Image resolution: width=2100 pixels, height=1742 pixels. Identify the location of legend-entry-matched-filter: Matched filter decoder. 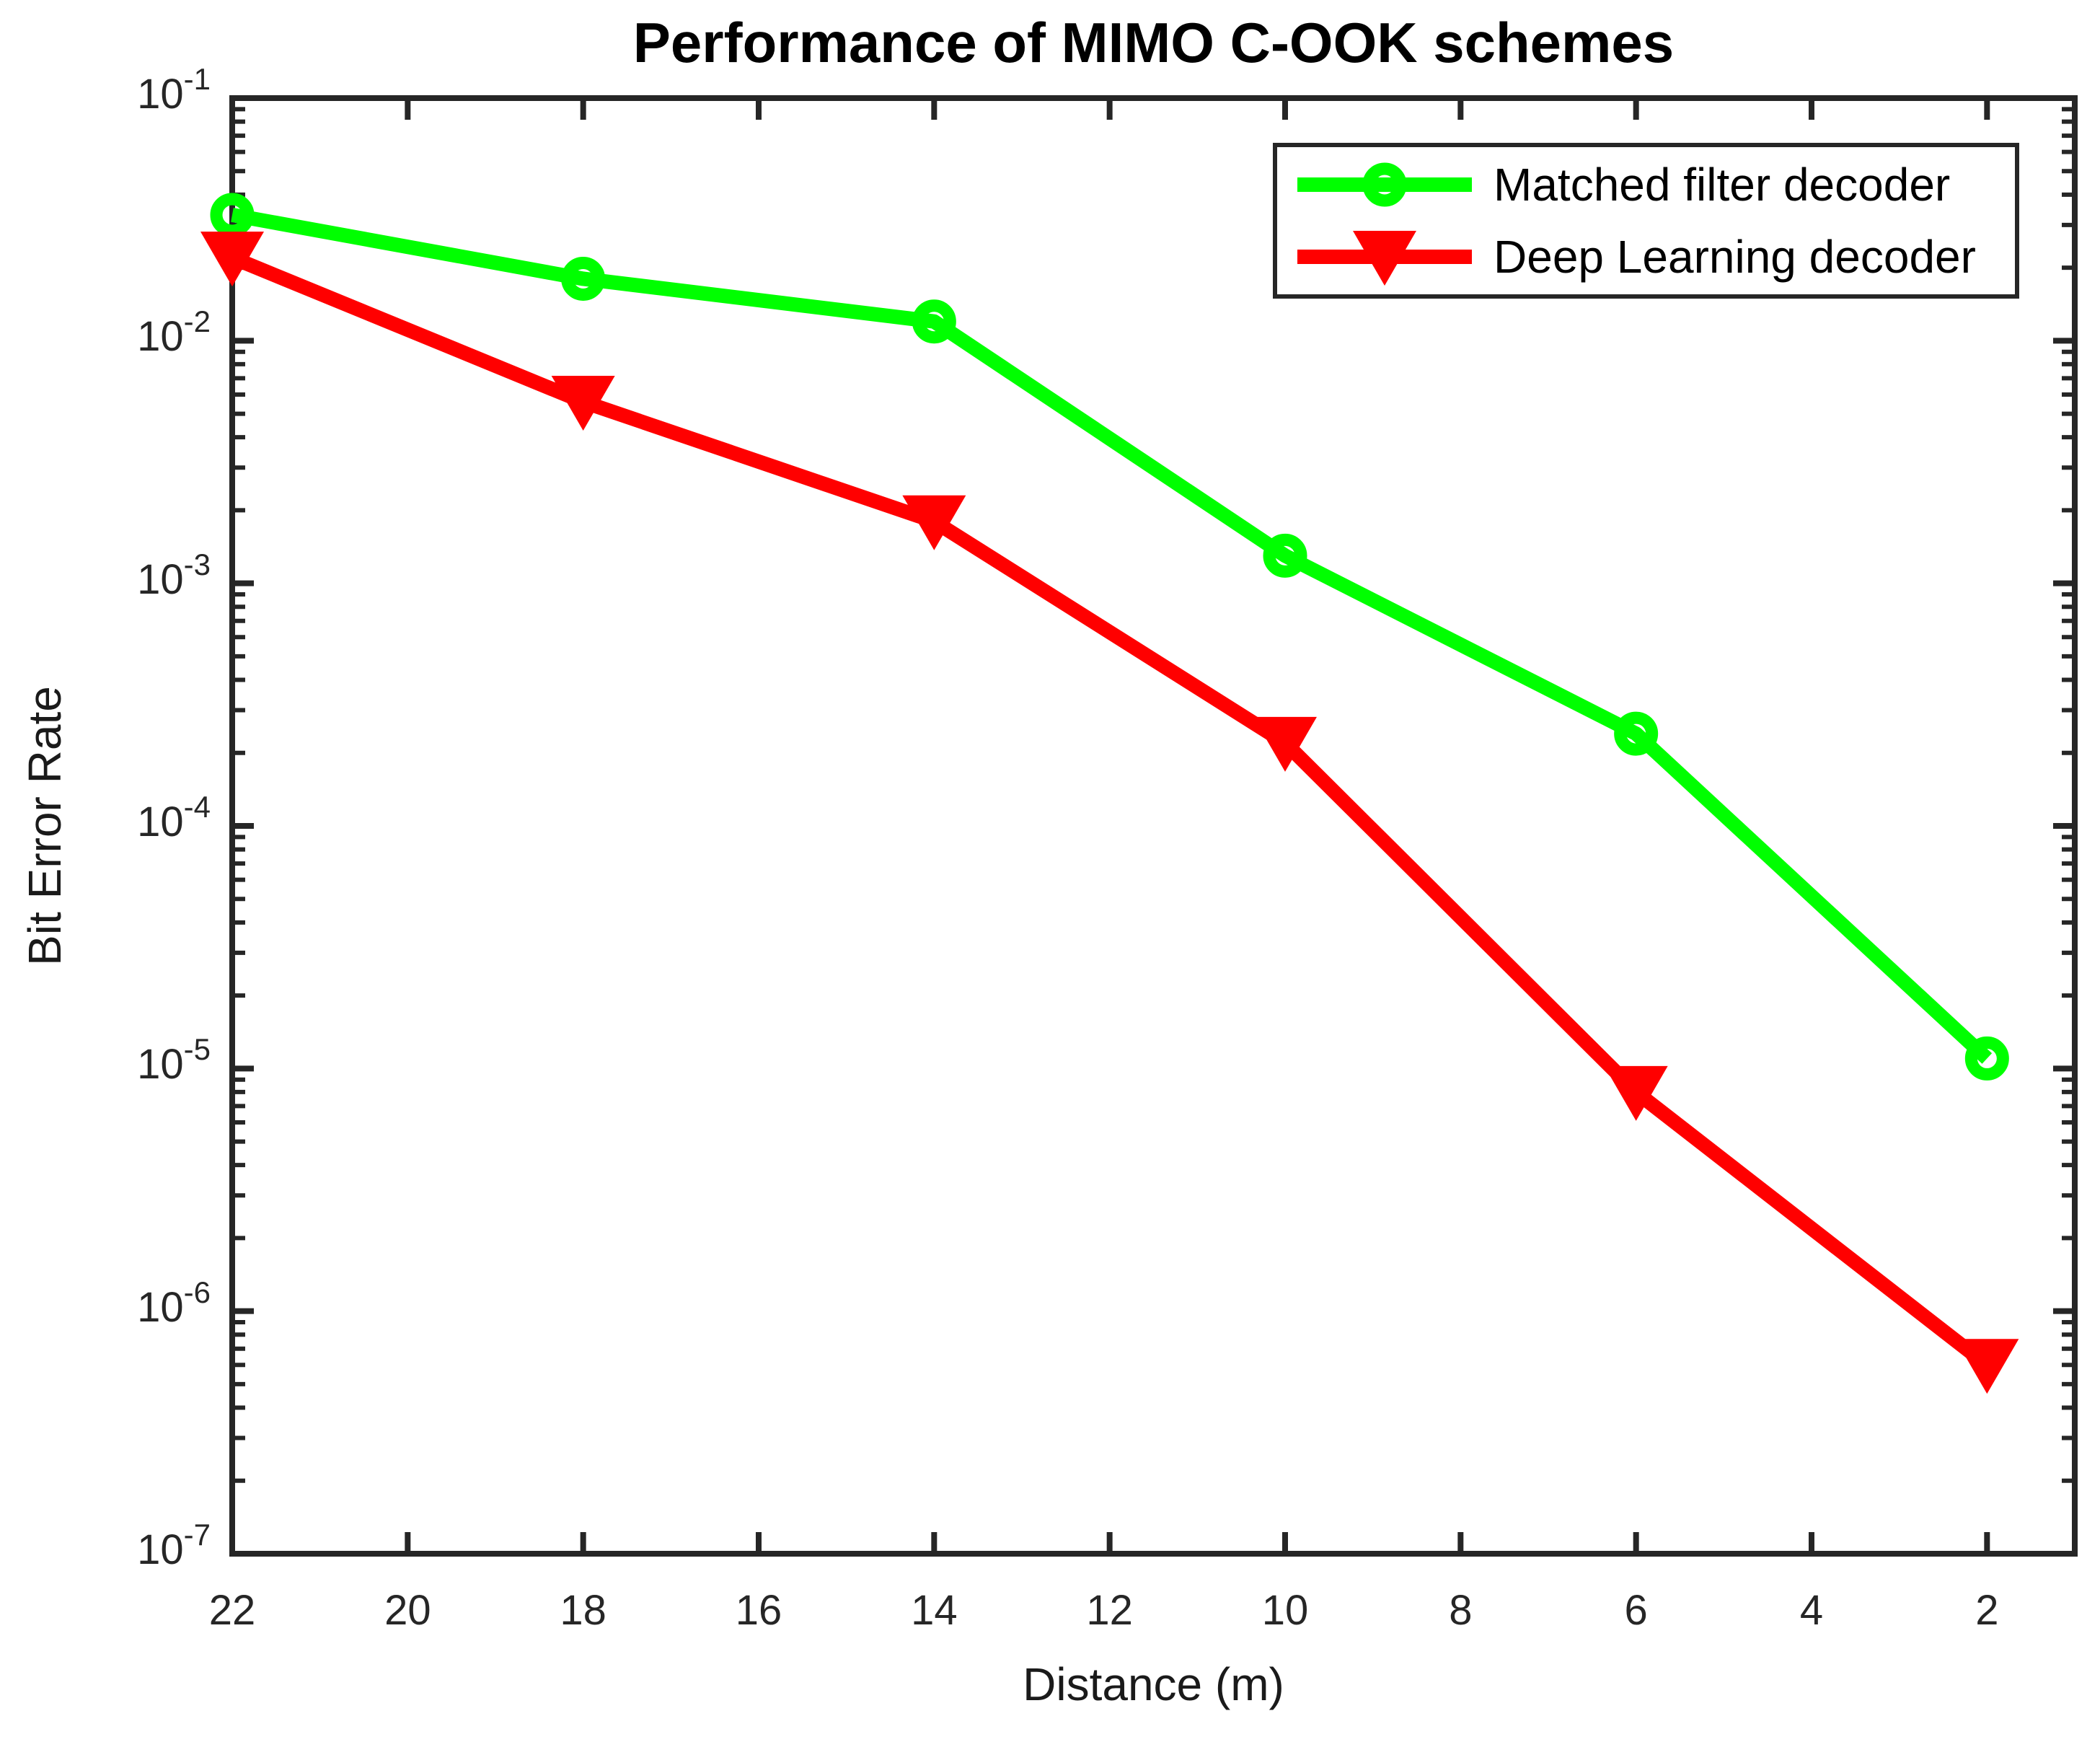
(1655, 185).